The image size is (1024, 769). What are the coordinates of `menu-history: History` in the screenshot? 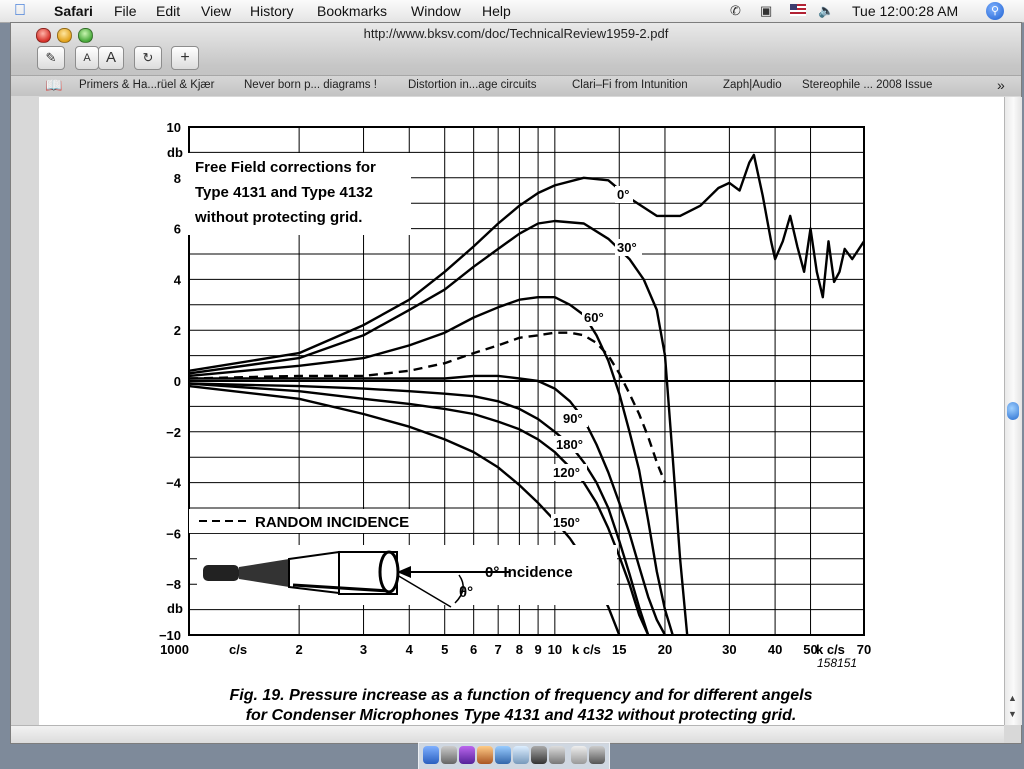 It's located at (272, 11).